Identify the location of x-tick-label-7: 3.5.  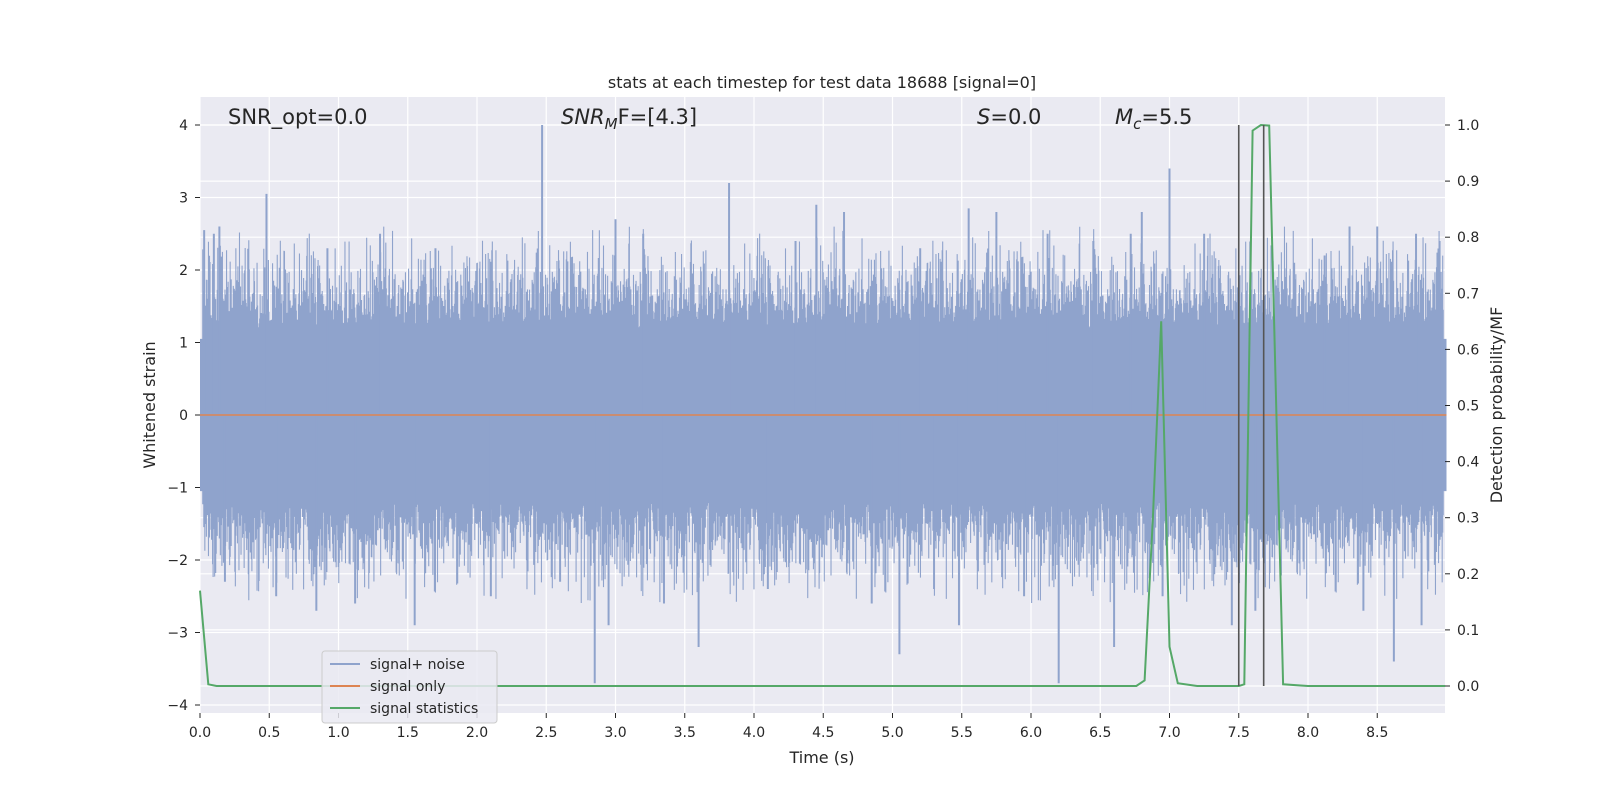
(685, 733).